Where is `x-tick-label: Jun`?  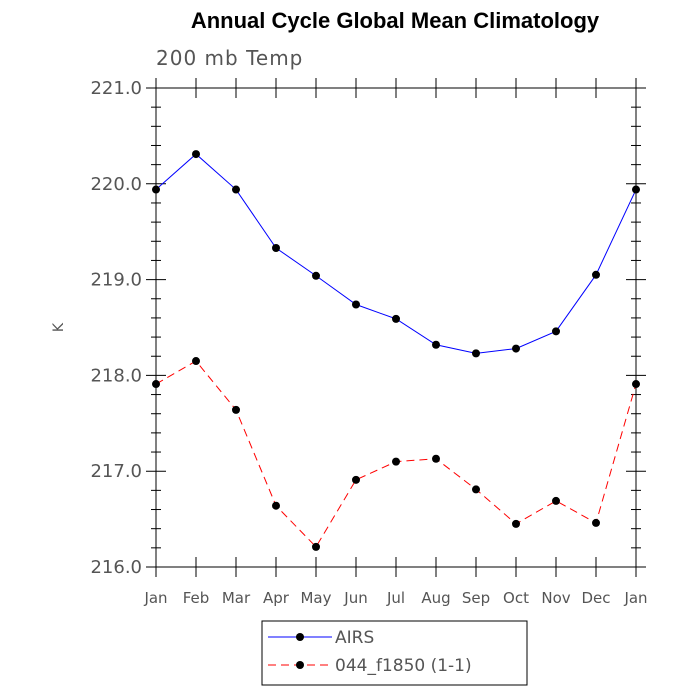
x-tick-label: Jun is located at coordinates (355, 598).